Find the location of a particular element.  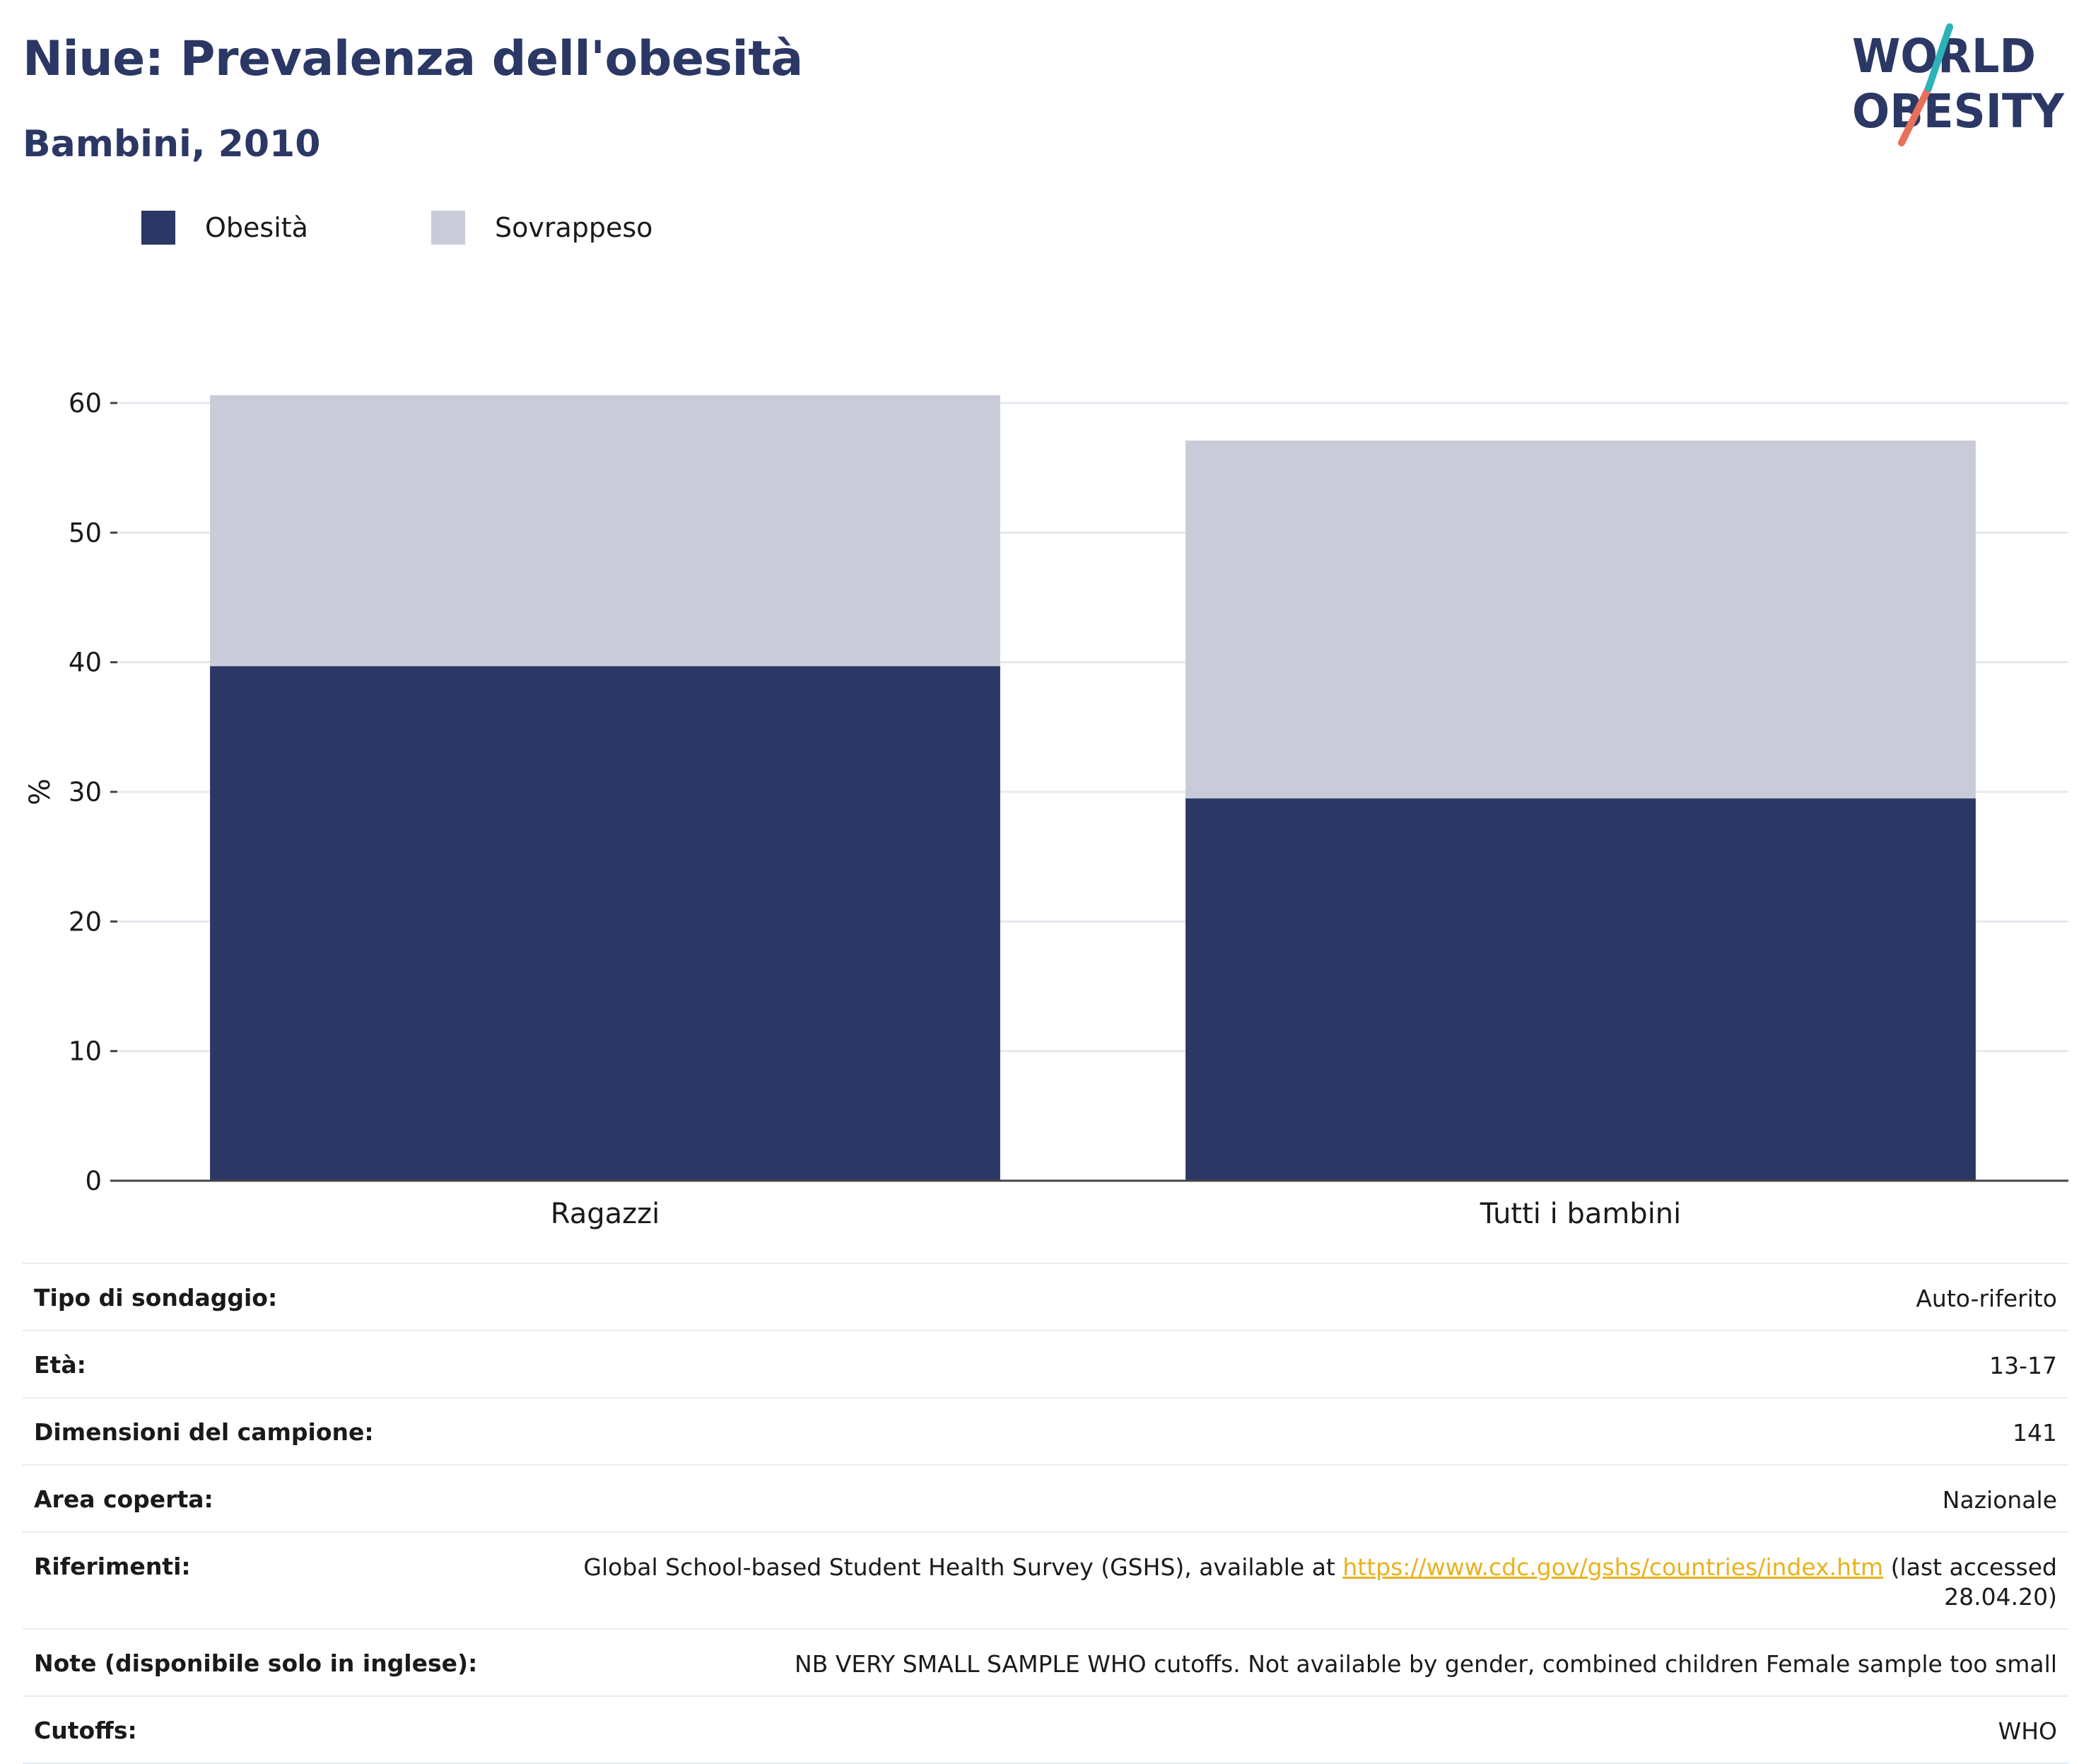

info-label: Cutoffs: is located at coordinates (256, 1729).